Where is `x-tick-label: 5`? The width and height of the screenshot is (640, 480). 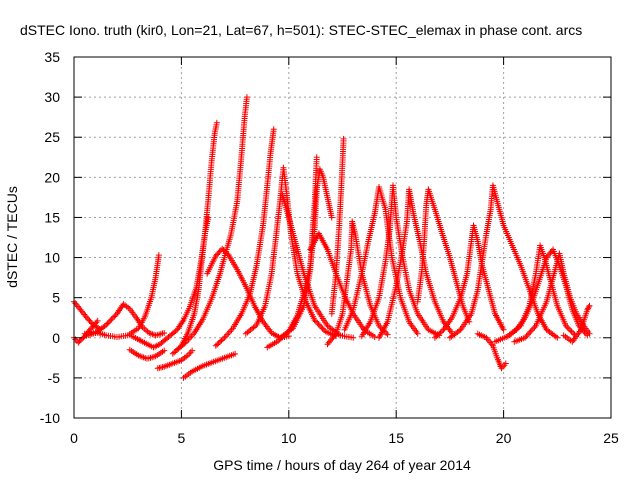 x-tick-label: 5 is located at coordinates (182, 438).